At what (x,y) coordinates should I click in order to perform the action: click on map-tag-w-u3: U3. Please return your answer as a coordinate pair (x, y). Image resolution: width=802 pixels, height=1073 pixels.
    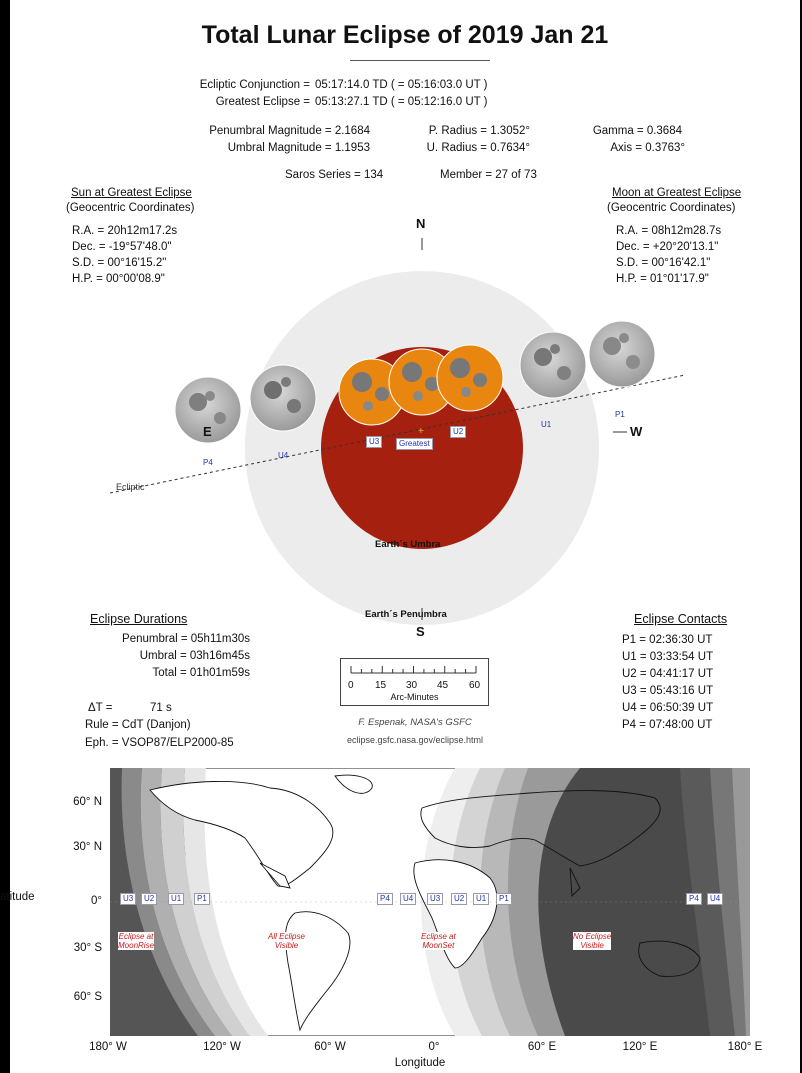
    Looking at the image, I should click on (128, 899).